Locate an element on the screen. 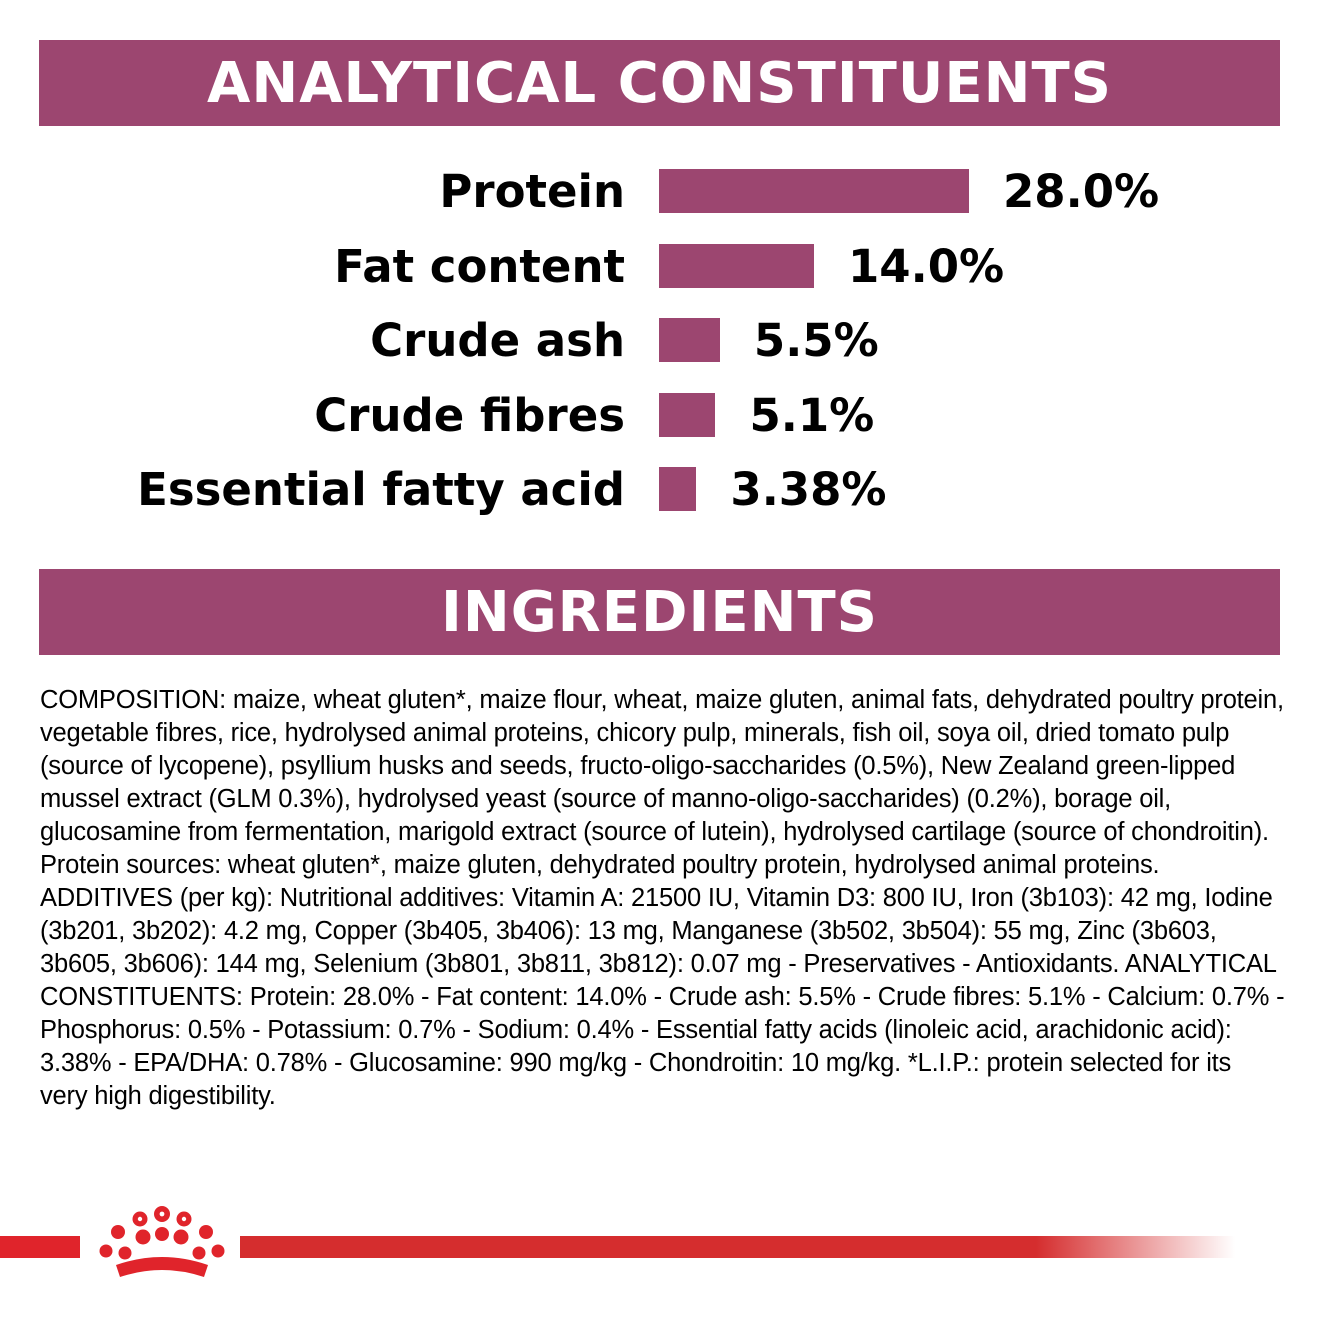 The width and height of the screenshot is (1320, 1320). analytical-constituents-title: ANALYTICAL CONSTITUENTS is located at coordinates (659, 83).